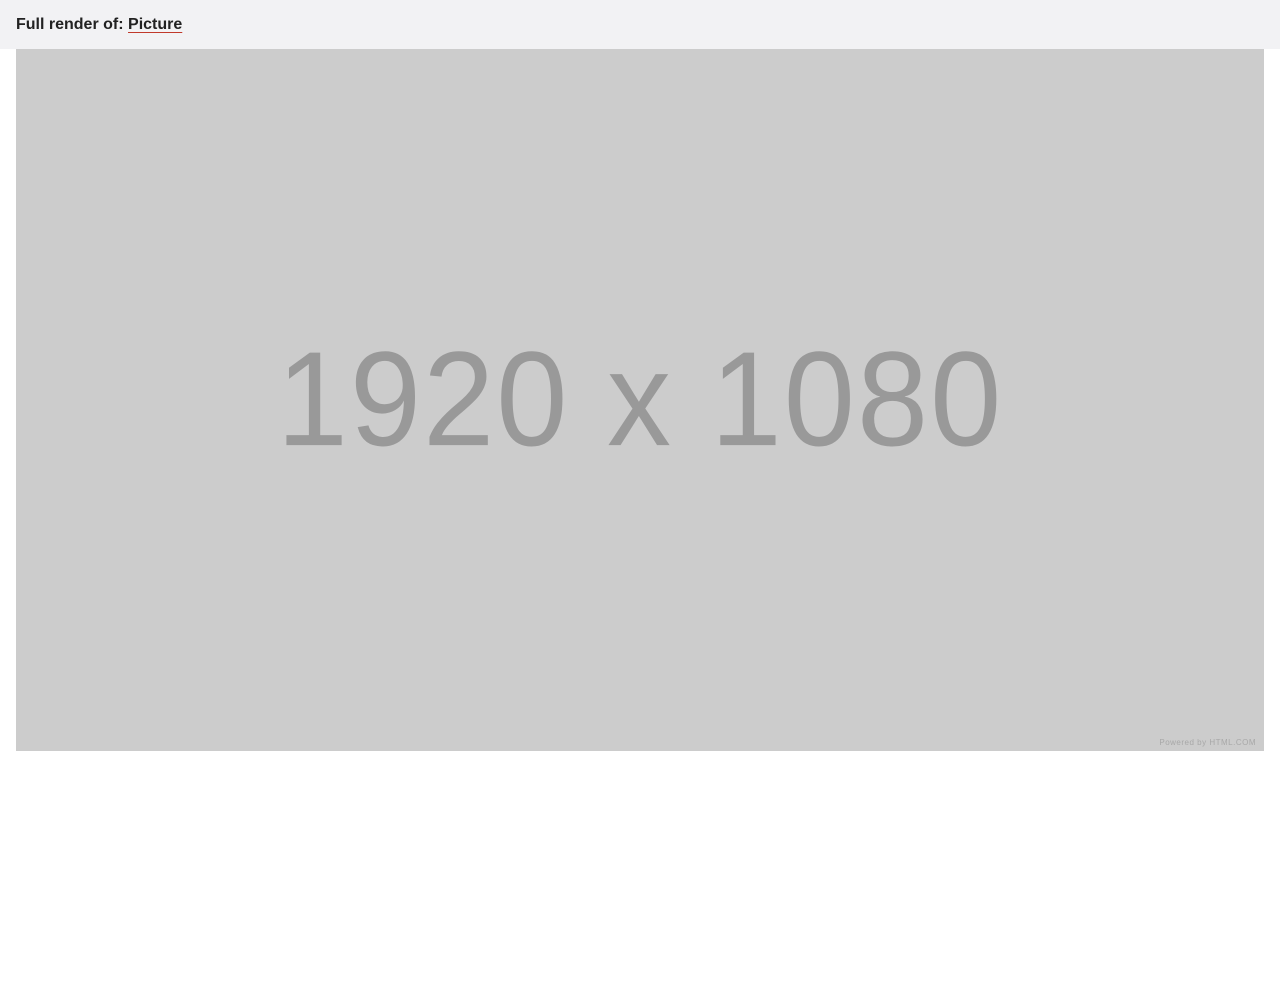 Image resolution: width=1280 pixels, height=990 pixels. What do you see at coordinates (155, 24) in the screenshot?
I see `picture-link: Picture` at bounding box center [155, 24].